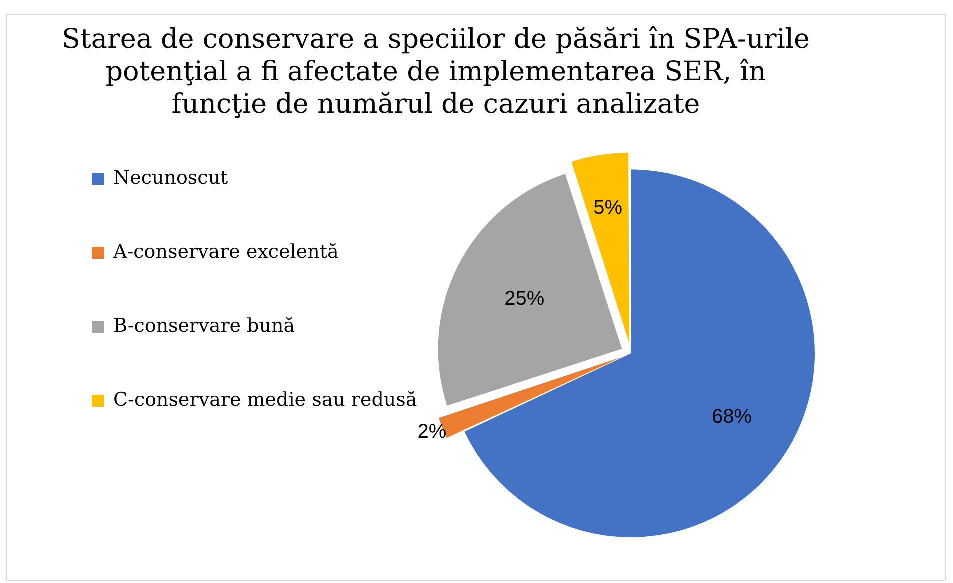  I want to click on chart-title: Starea de conservare a speciilor de păsări în SPA-urile potenţial a fi afectate de implementarea SER, în funcţie de numărul de cazuri analizate, so click(436, 72).